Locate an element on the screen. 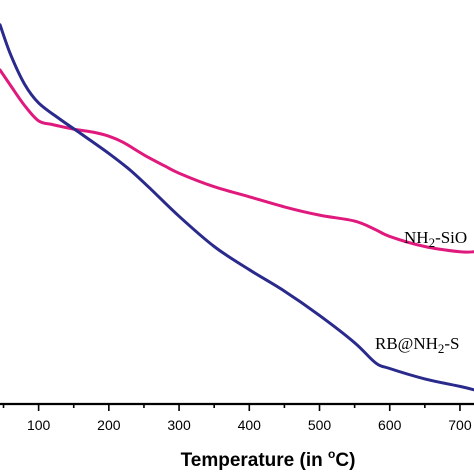  x-tick-label: 600 is located at coordinates (390, 425).